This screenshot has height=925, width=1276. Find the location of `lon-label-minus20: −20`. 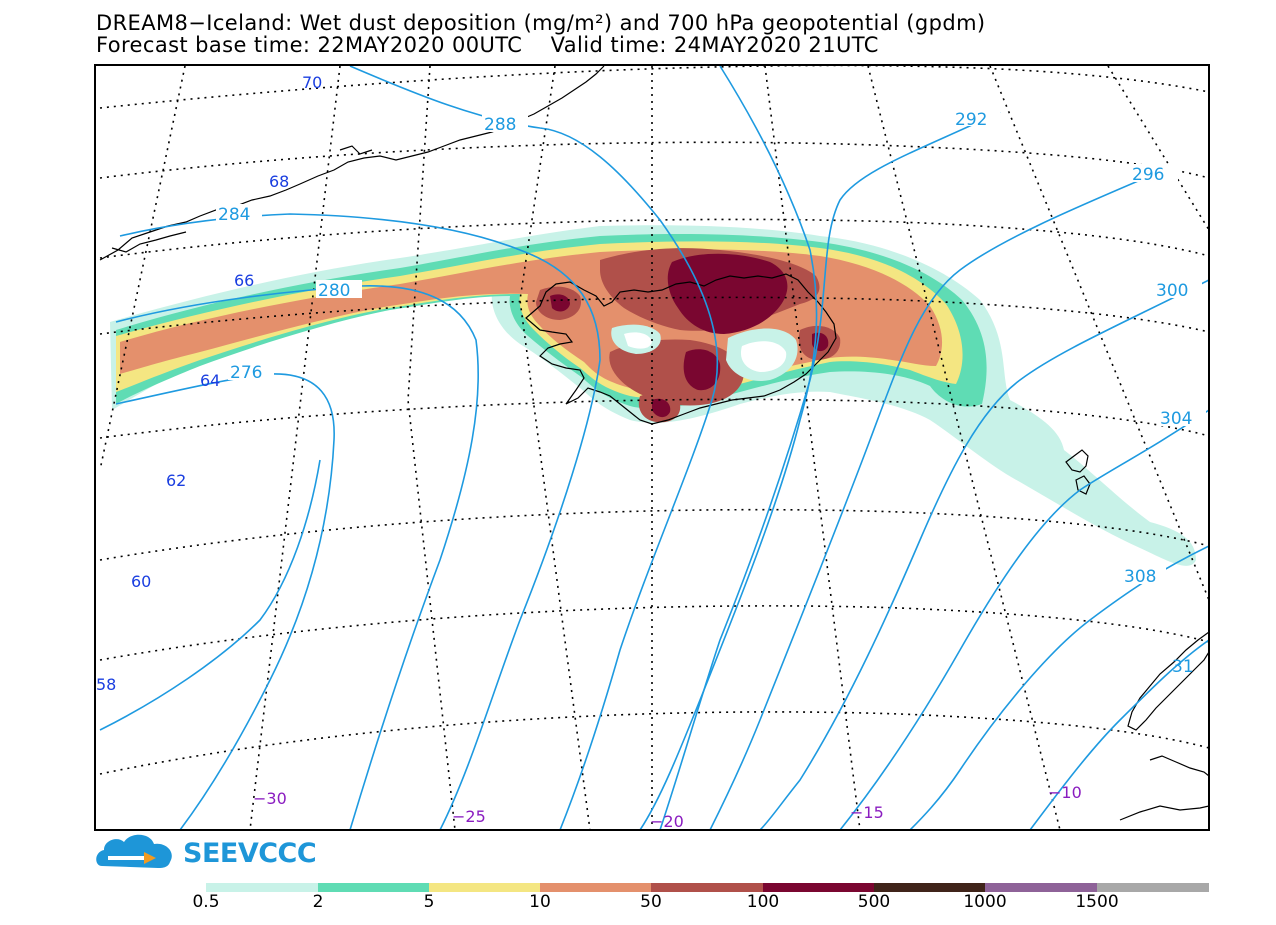

lon-label-minus20: −20 is located at coordinates (667, 821).